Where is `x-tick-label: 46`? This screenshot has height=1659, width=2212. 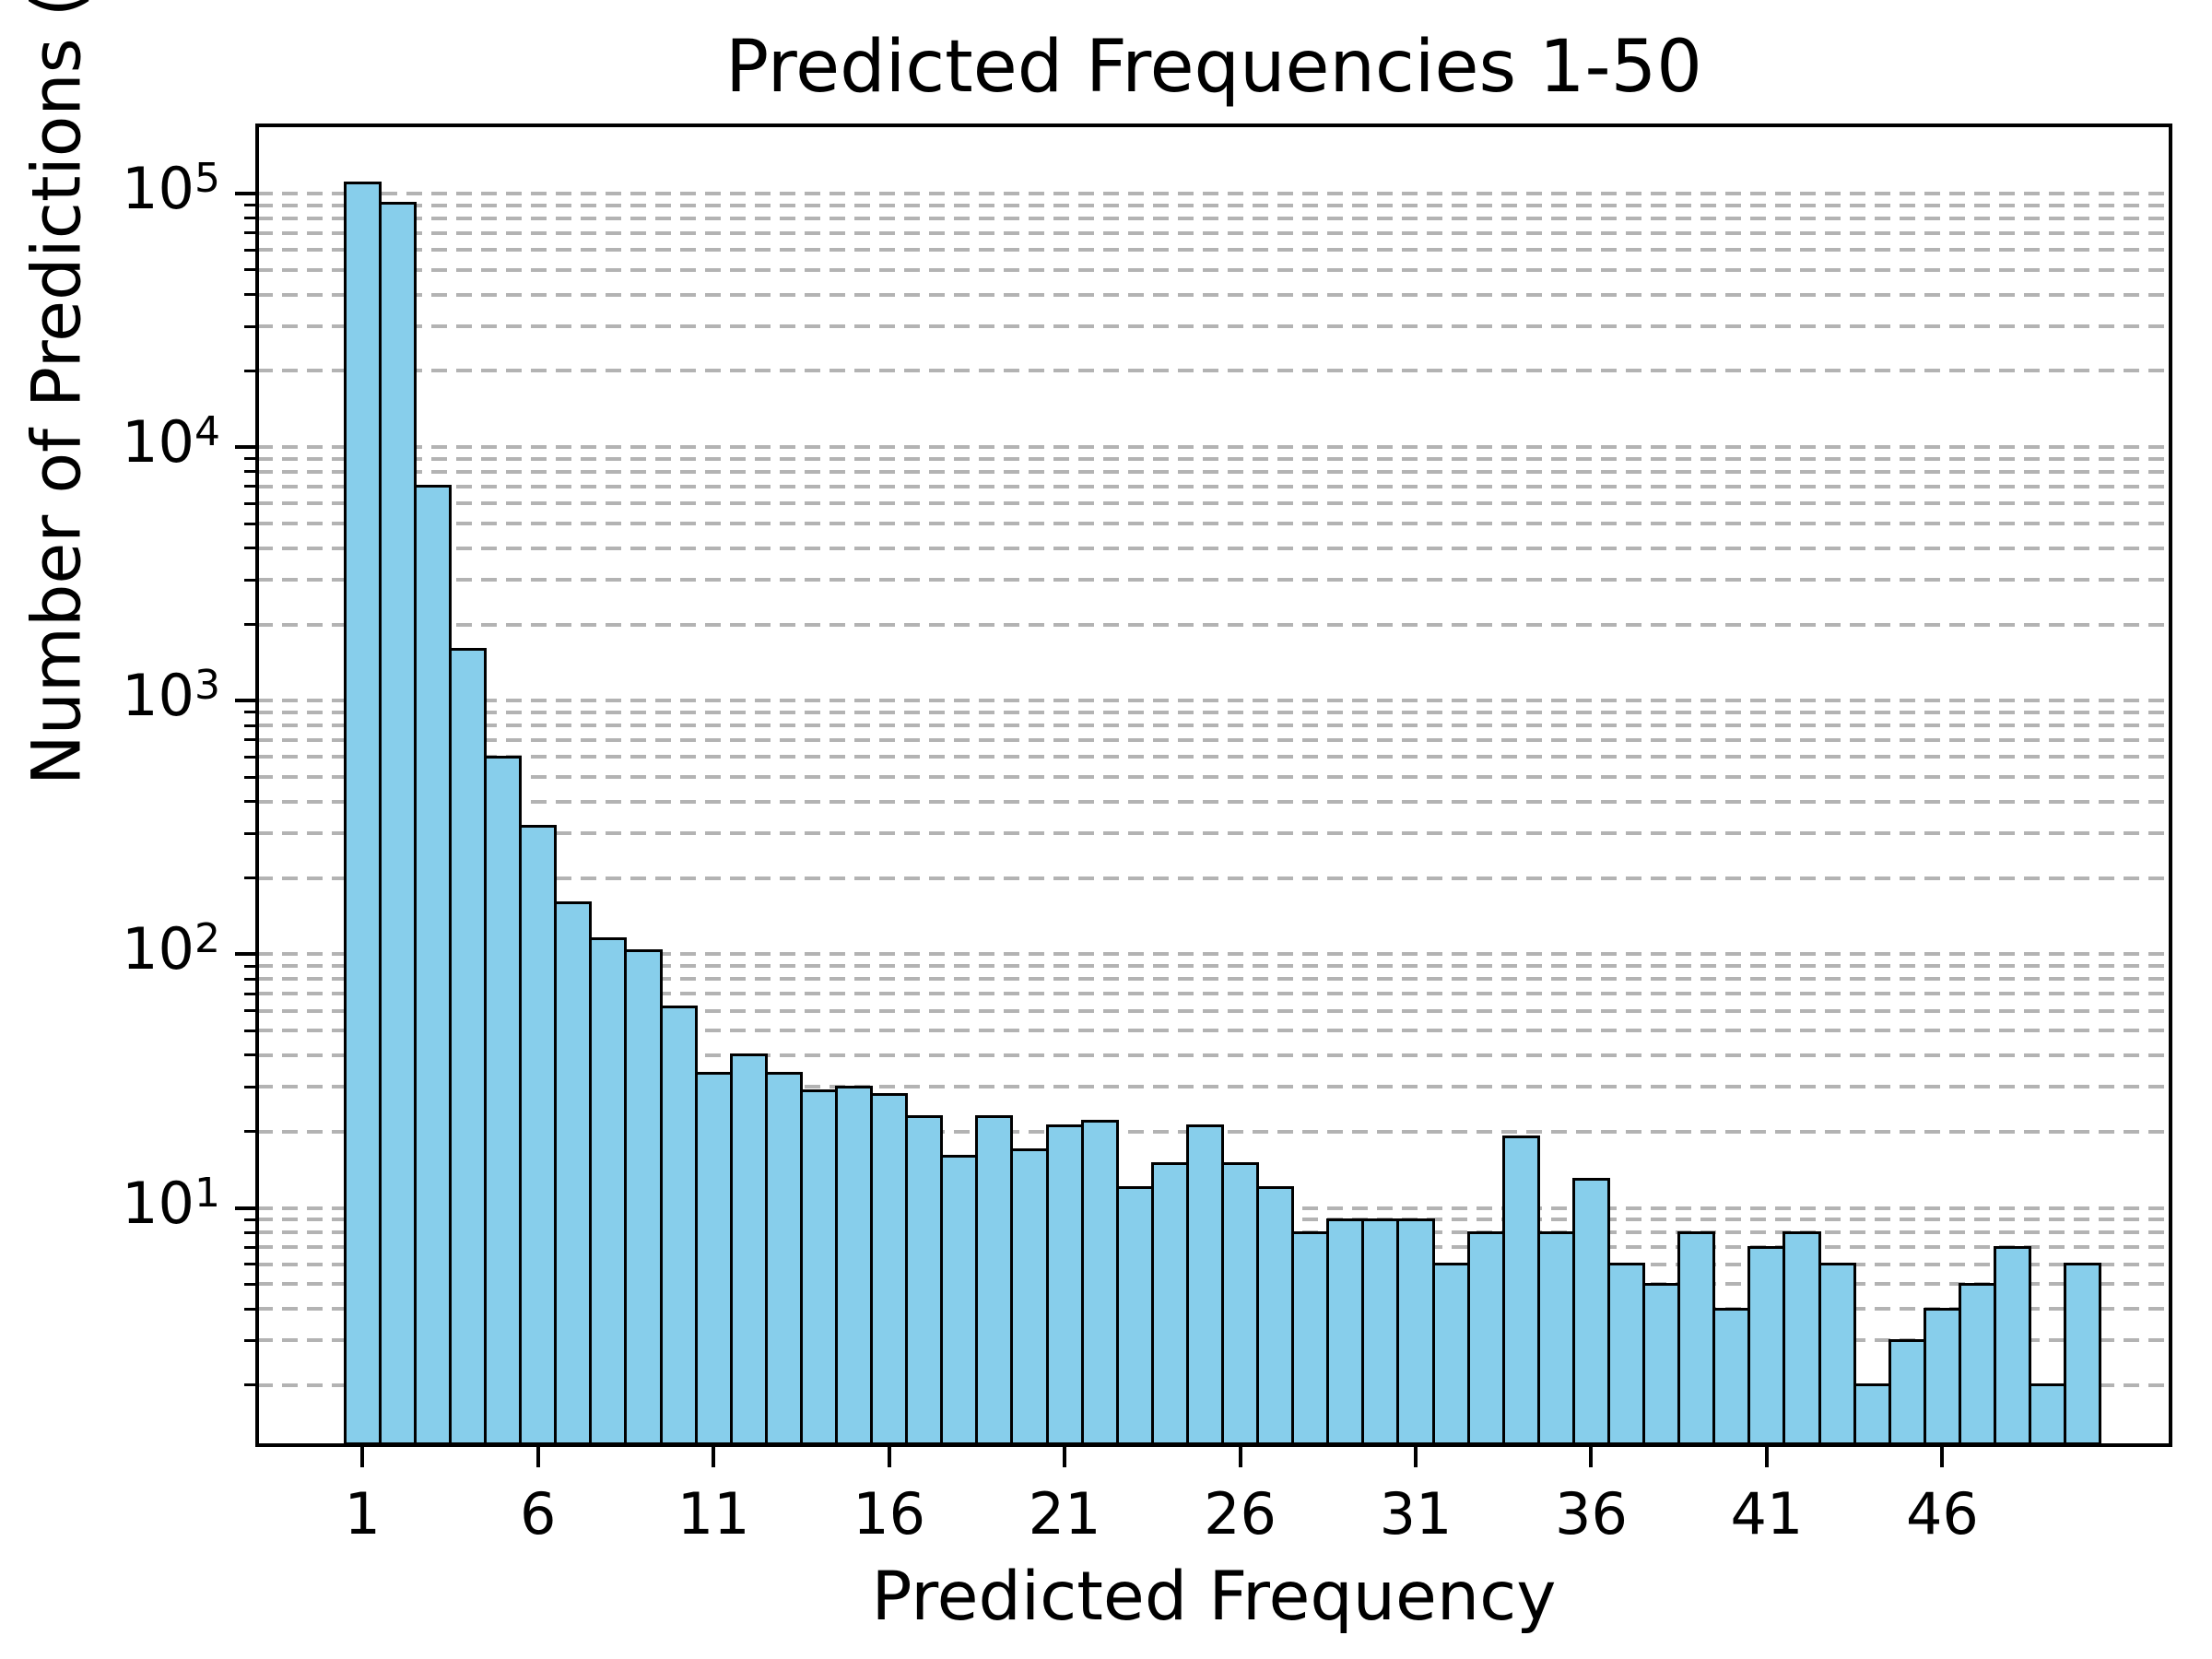 x-tick-label: 46 is located at coordinates (1942, 1513).